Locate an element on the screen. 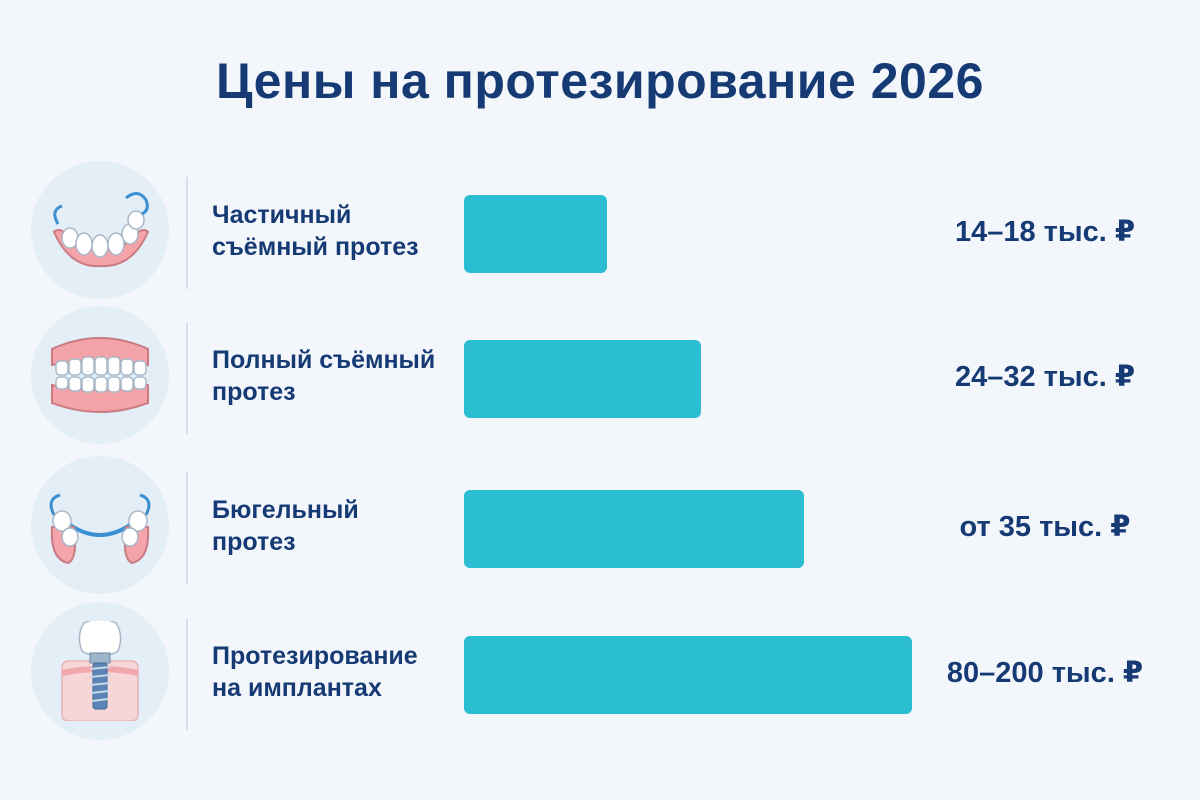 The width and height of the screenshot is (1200, 800). category-label-line: Бюгельный is located at coordinates (285, 510).